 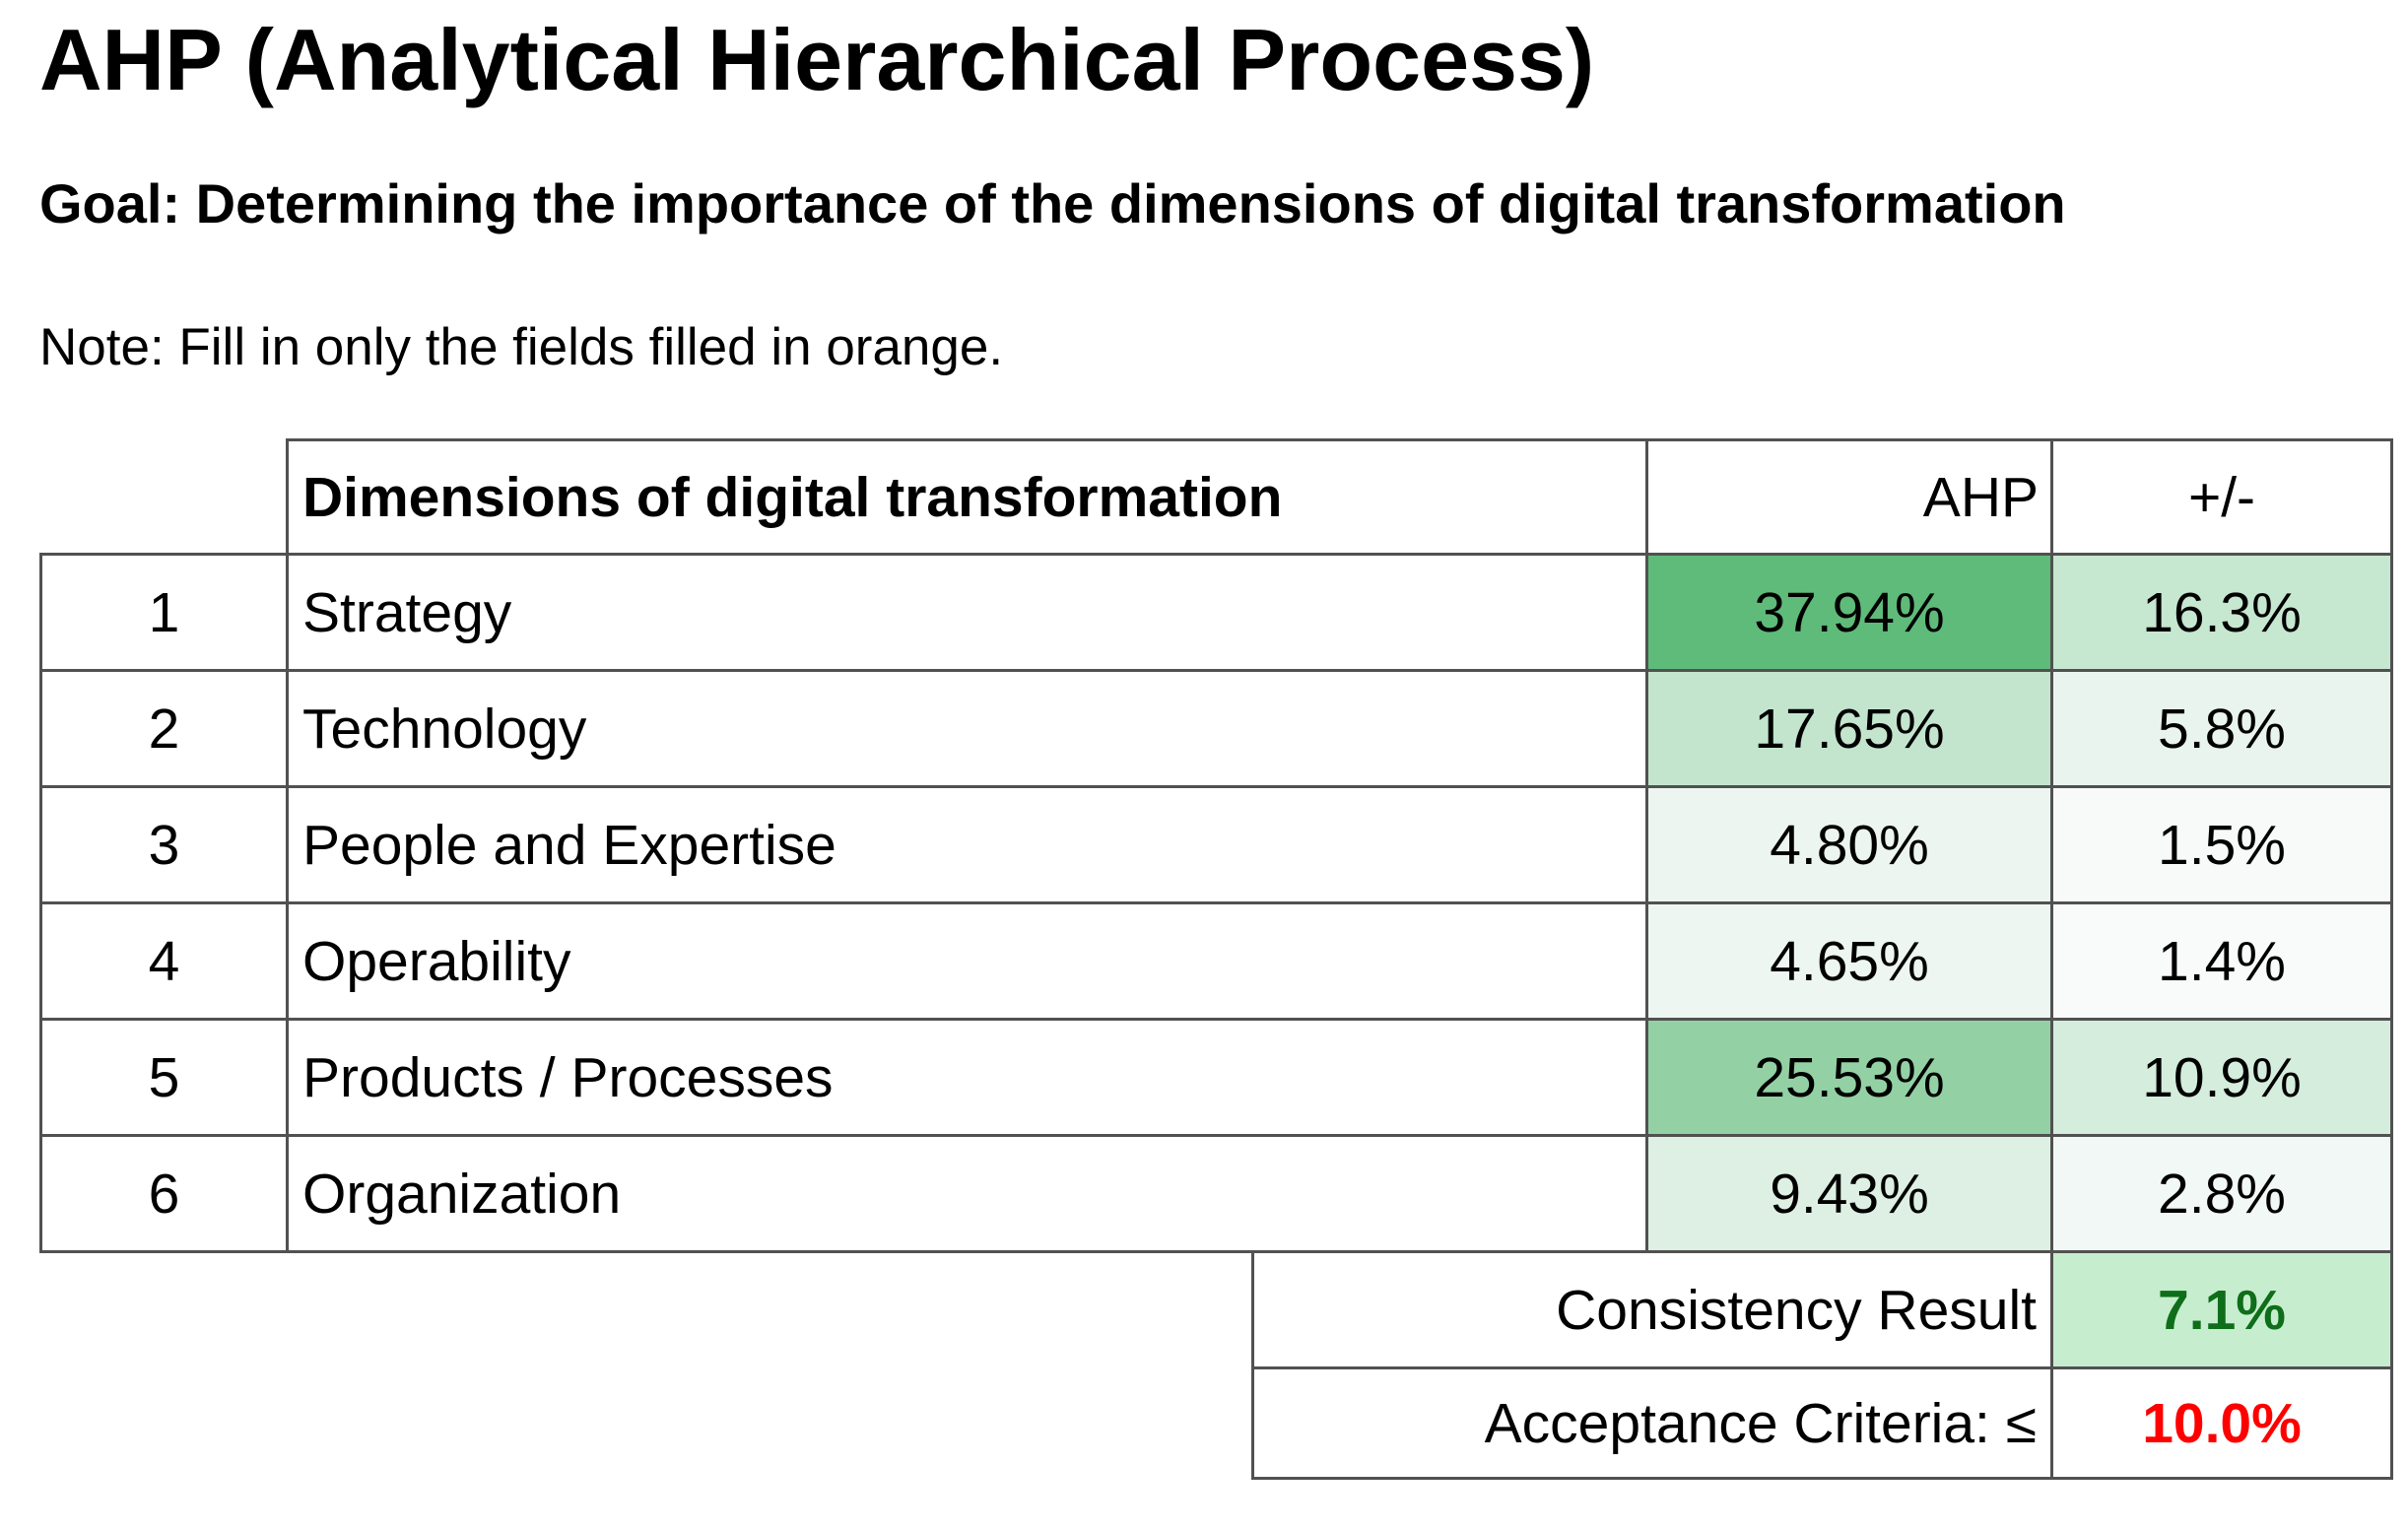 I want to click on consistency-result-value: 7.1%, so click(x=2221, y=1309).